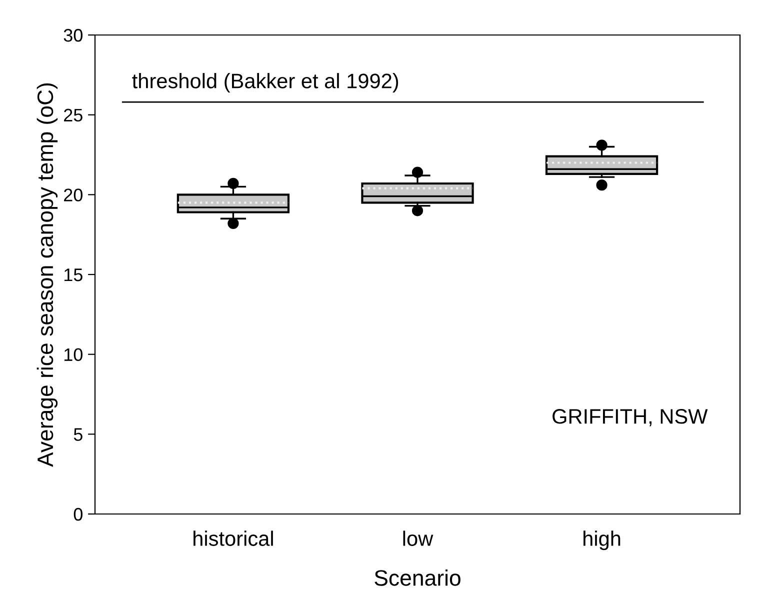 The width and height of the screenshot is (757, 606). I want to click on y-tick-label: 10, so click(73, 355).